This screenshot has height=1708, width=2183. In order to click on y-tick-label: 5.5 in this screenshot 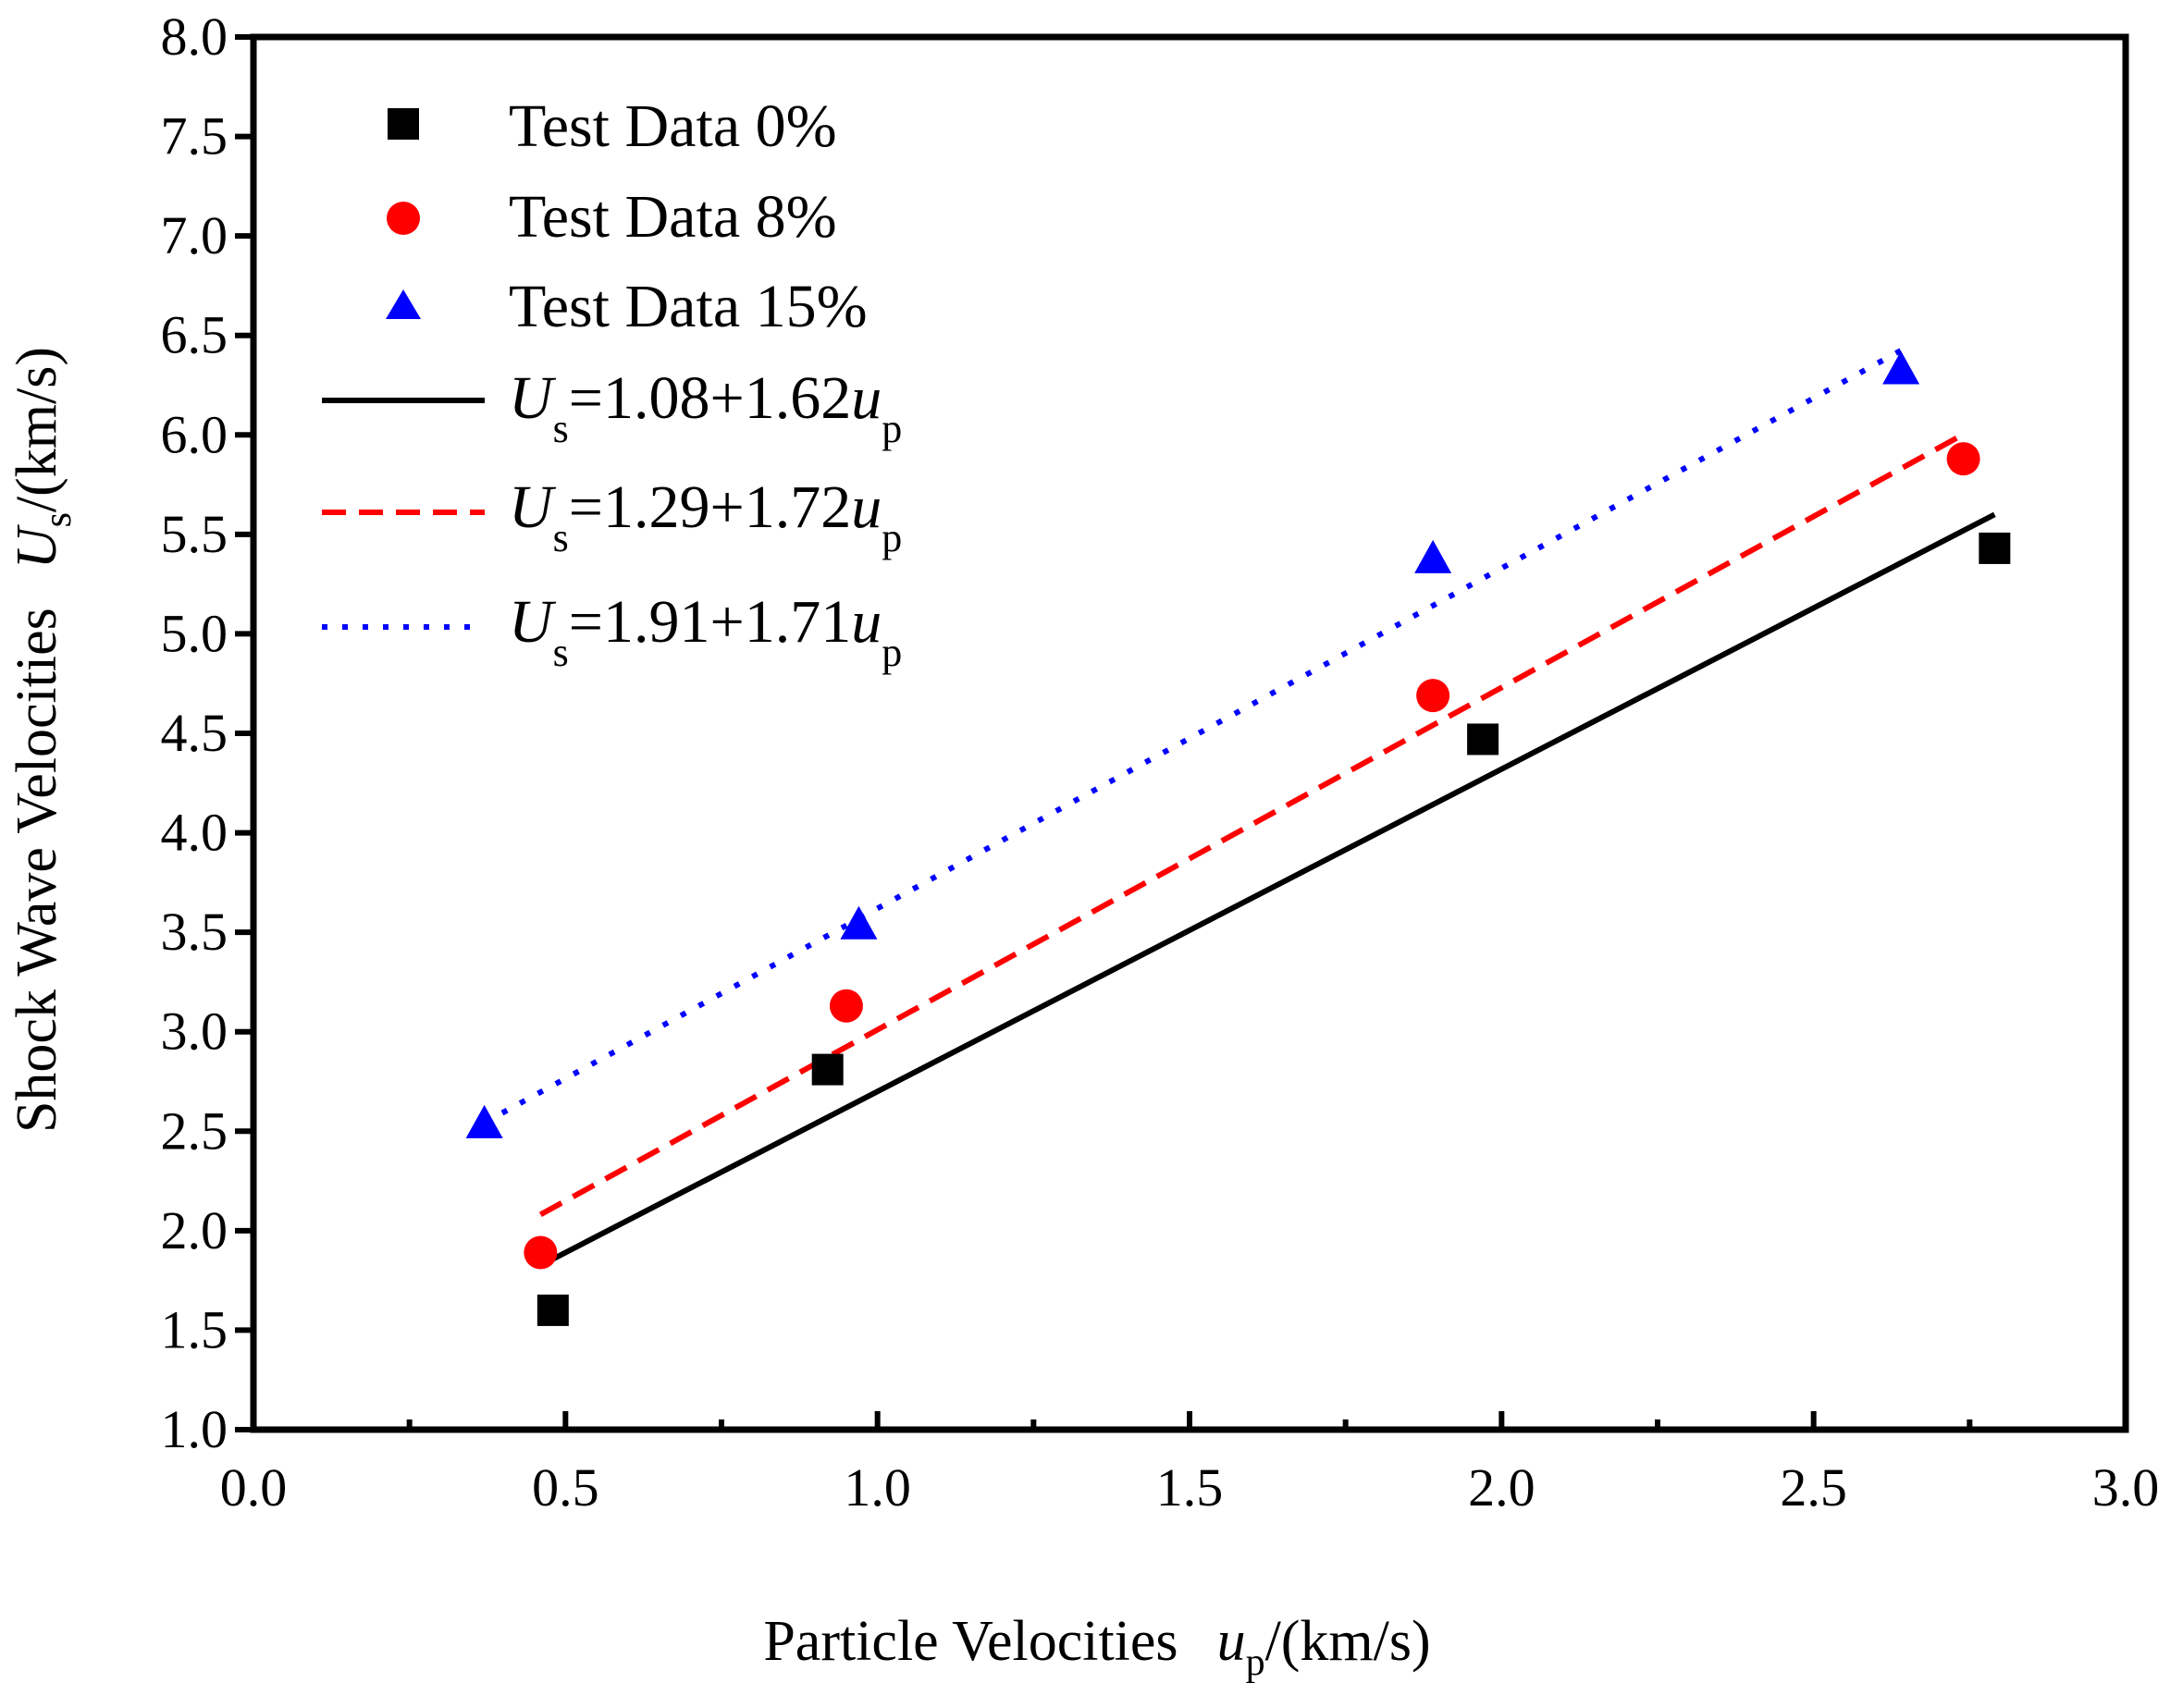, I will do `click(195, 534)`.